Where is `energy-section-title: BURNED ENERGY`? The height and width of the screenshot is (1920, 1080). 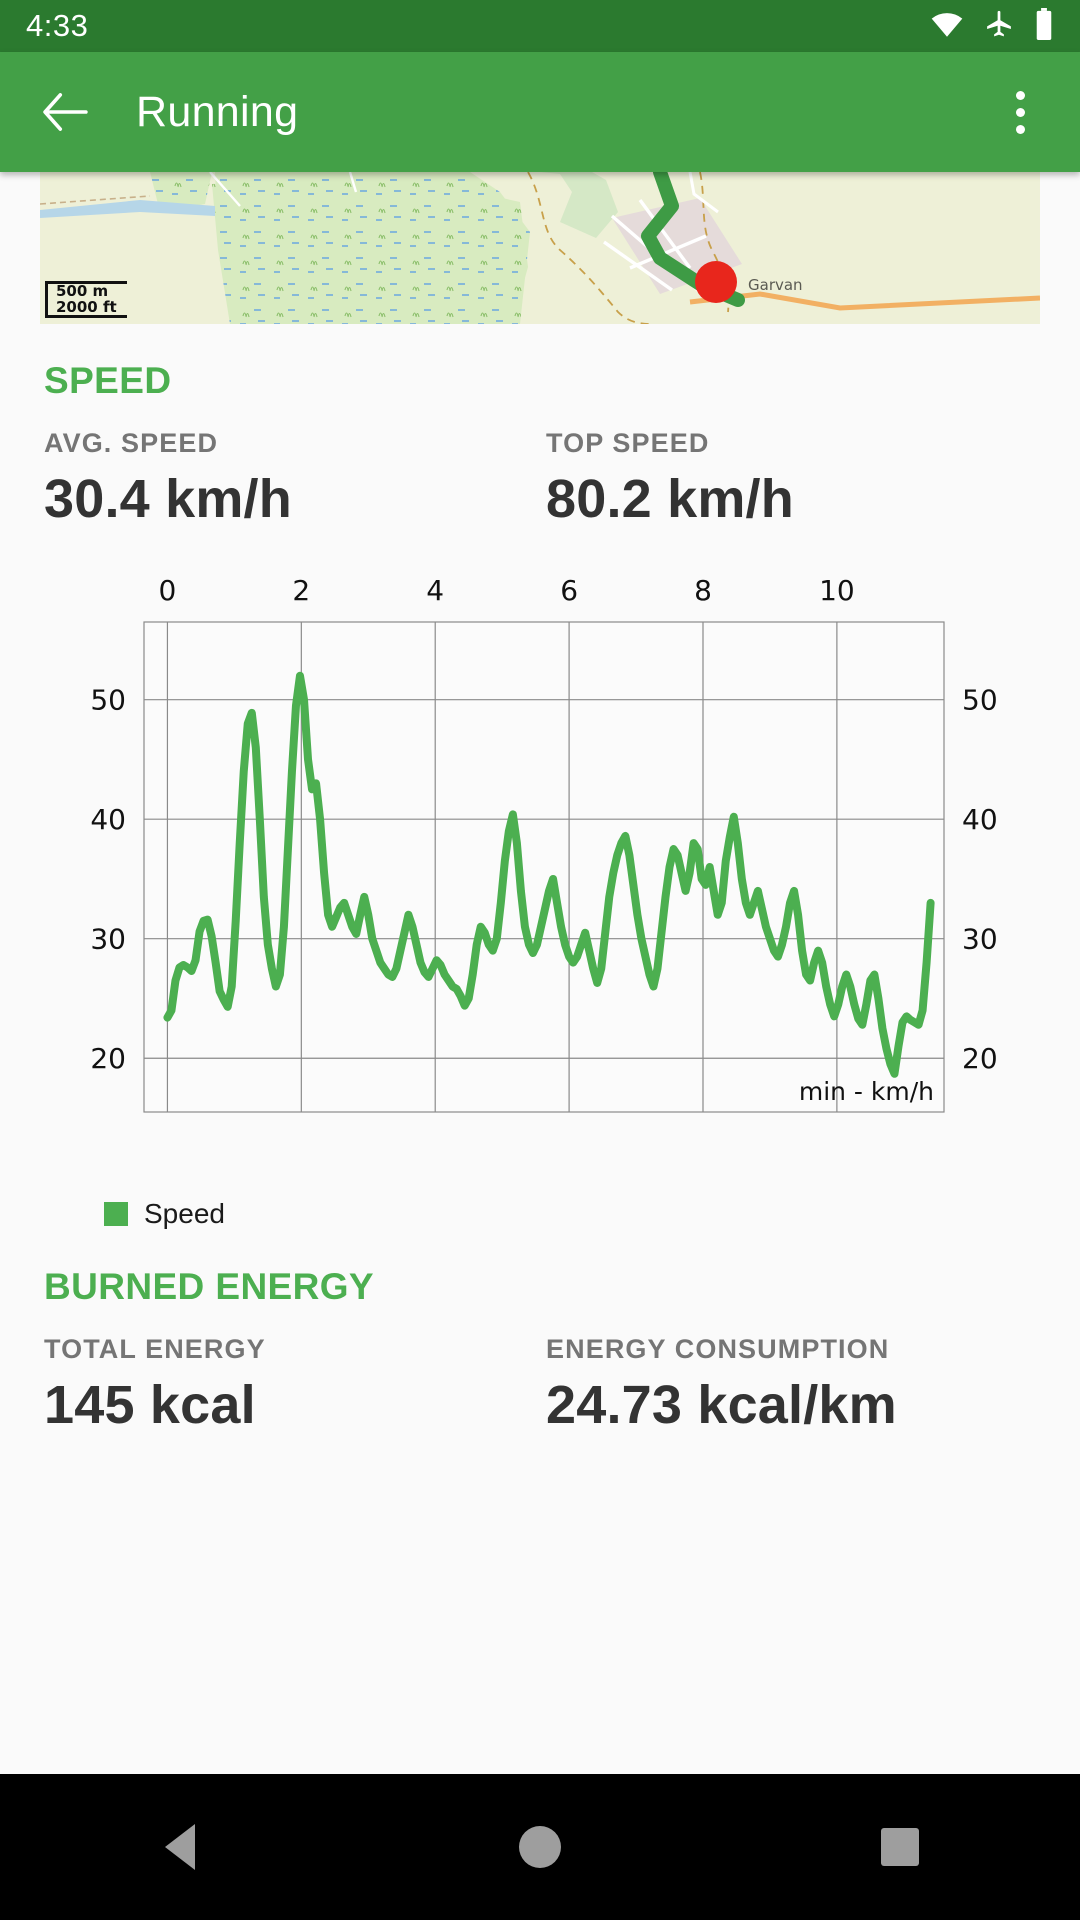 energy-section-title: BURNED ENERGY is located at coordinates (209, 1286).